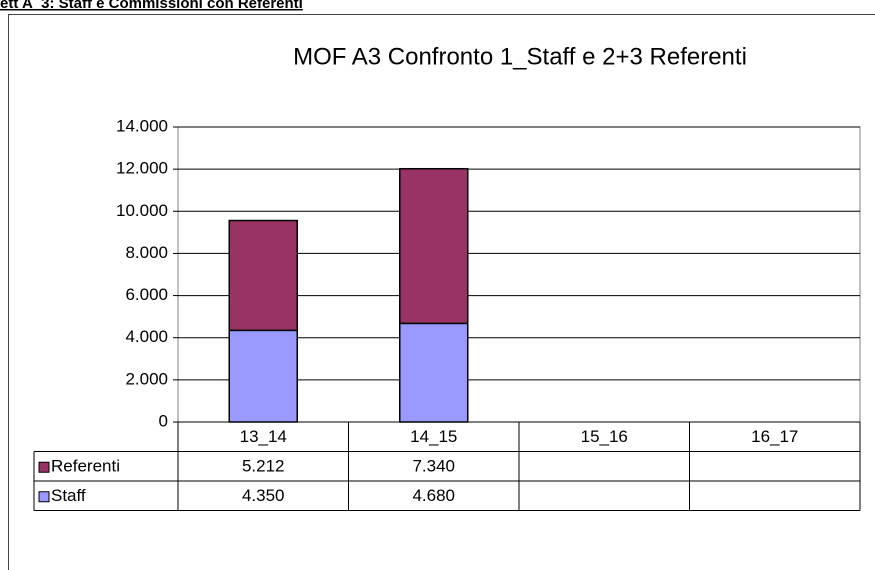 Image resolution: width=875 pixels, height=570 pixels. What do you see at coordinates (604, 436) in the screenshot?
I see `x-tick-label: 15_16` at bounding box center [604, 436].